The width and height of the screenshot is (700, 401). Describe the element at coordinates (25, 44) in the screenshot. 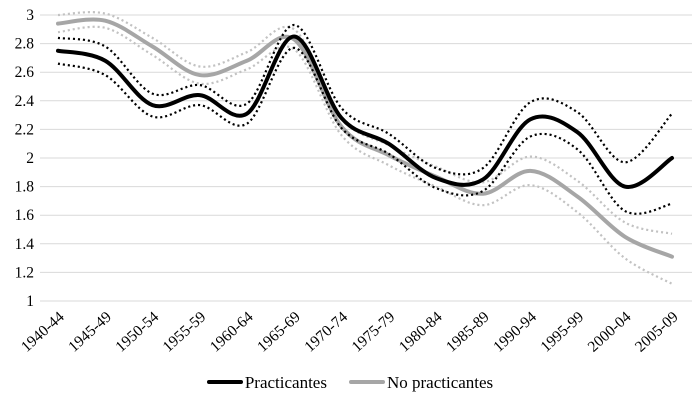

I see `y-tick-label-2-8: 2.8` at that location.